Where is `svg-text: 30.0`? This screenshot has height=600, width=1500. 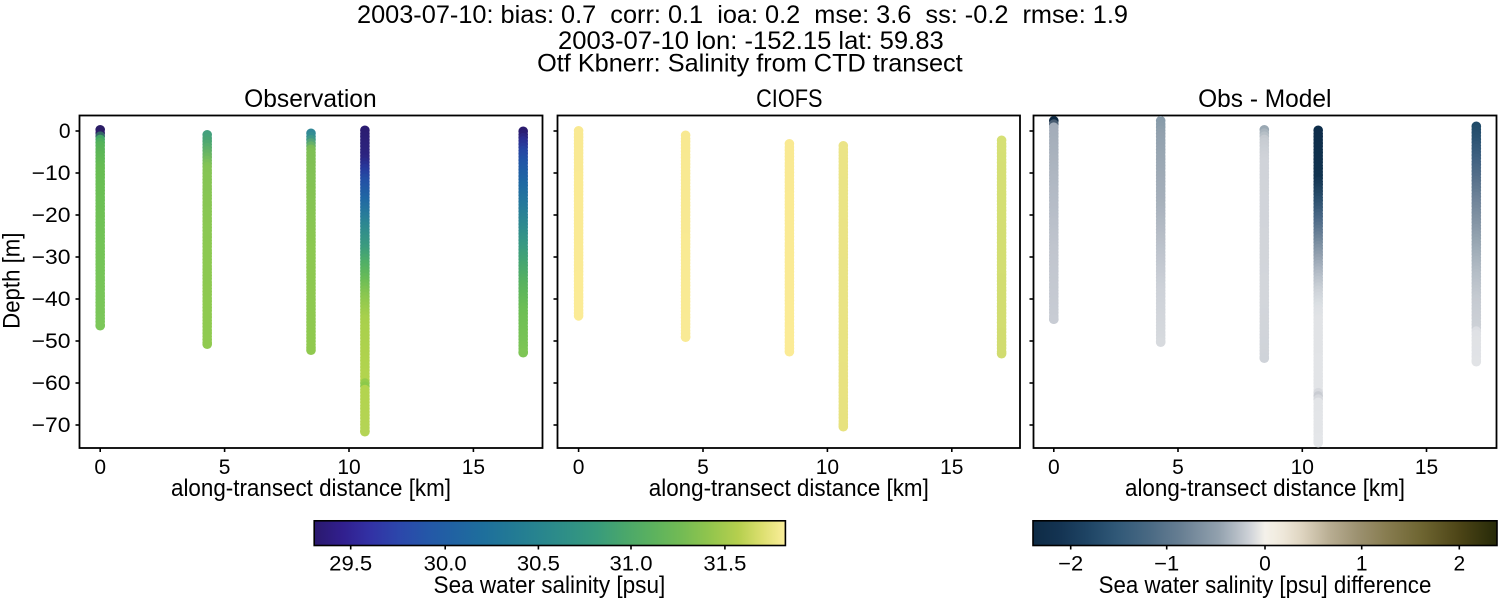
svg-text: 30.0 is located at coordinates (445, 564).